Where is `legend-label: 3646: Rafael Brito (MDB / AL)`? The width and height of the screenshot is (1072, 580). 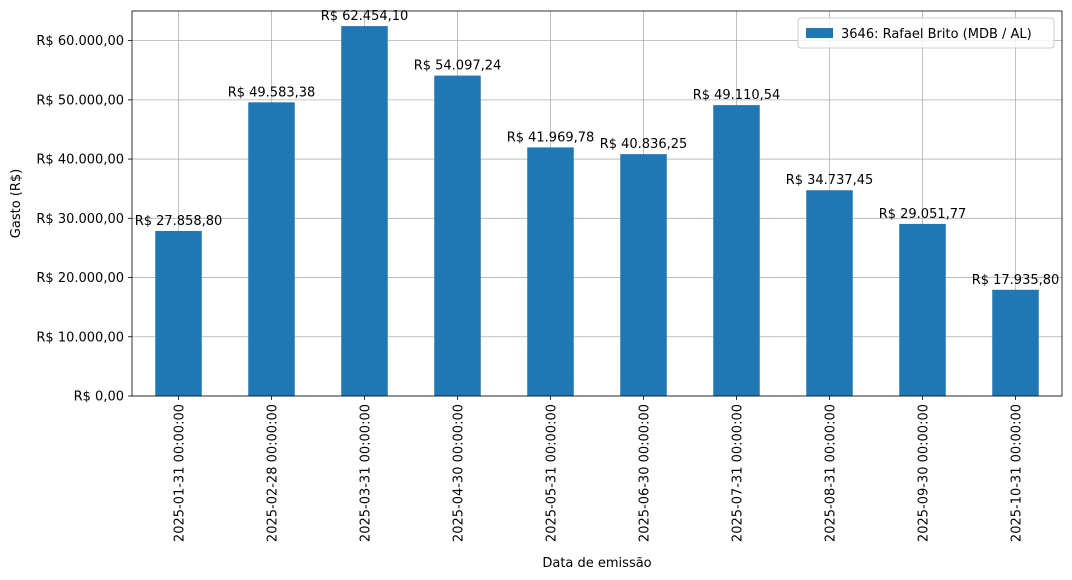 legend-label: 3646: Rafael Brito (MDB / AL) is located at coordinates (936, 34).